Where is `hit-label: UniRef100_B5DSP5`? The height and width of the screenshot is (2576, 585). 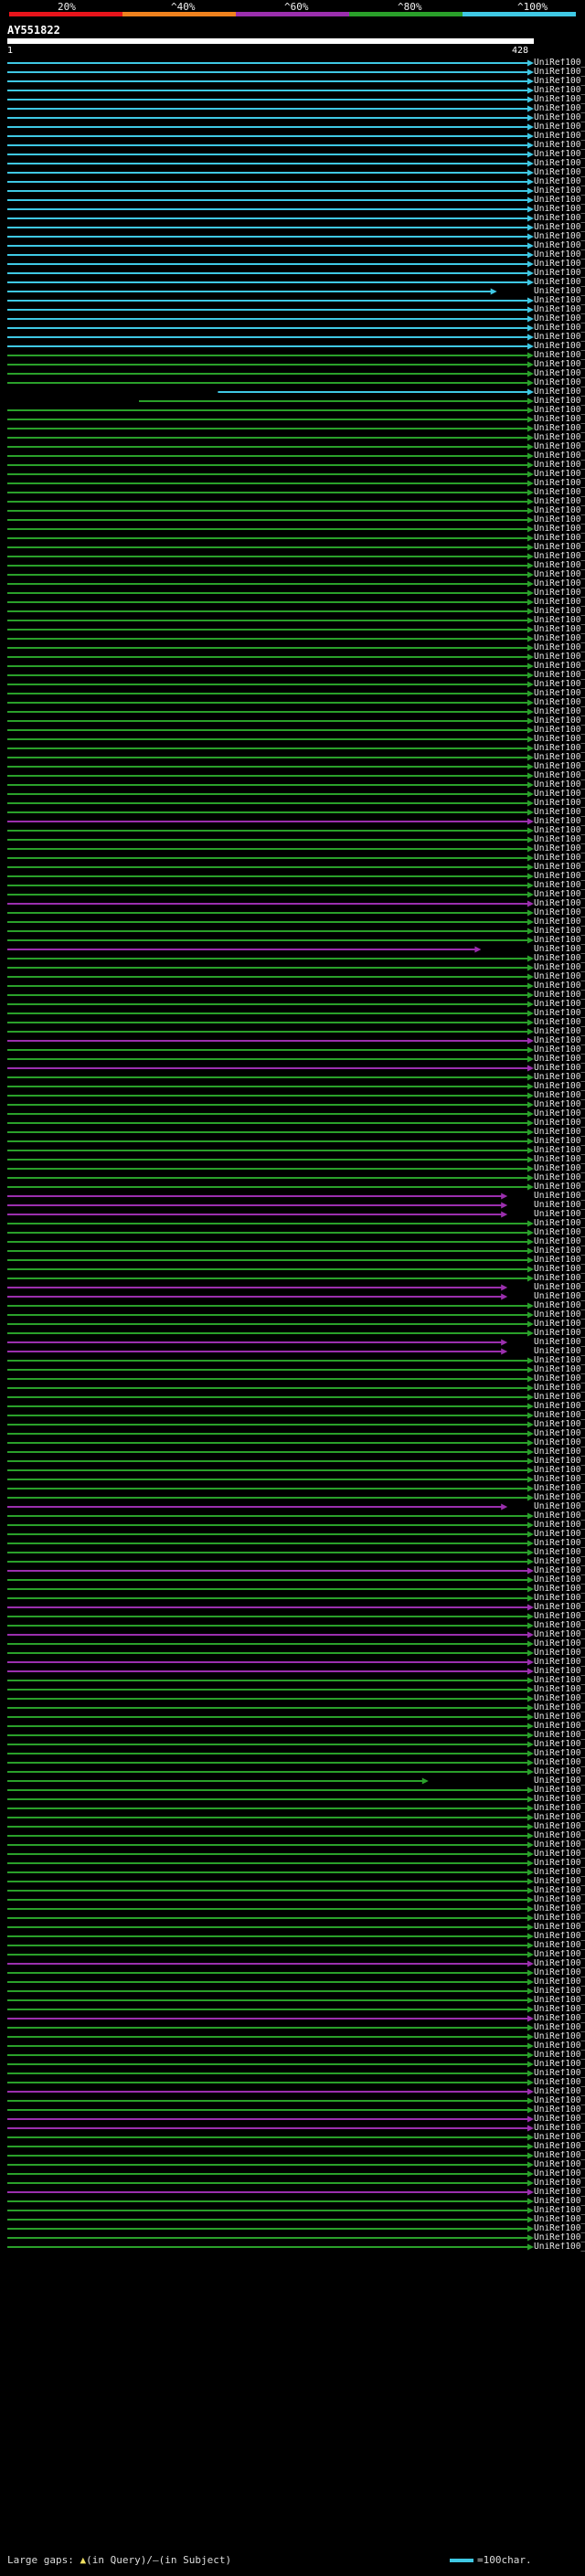
hit-label: UniRef100_B5DSP5 is located at coordinates (560, 1360).